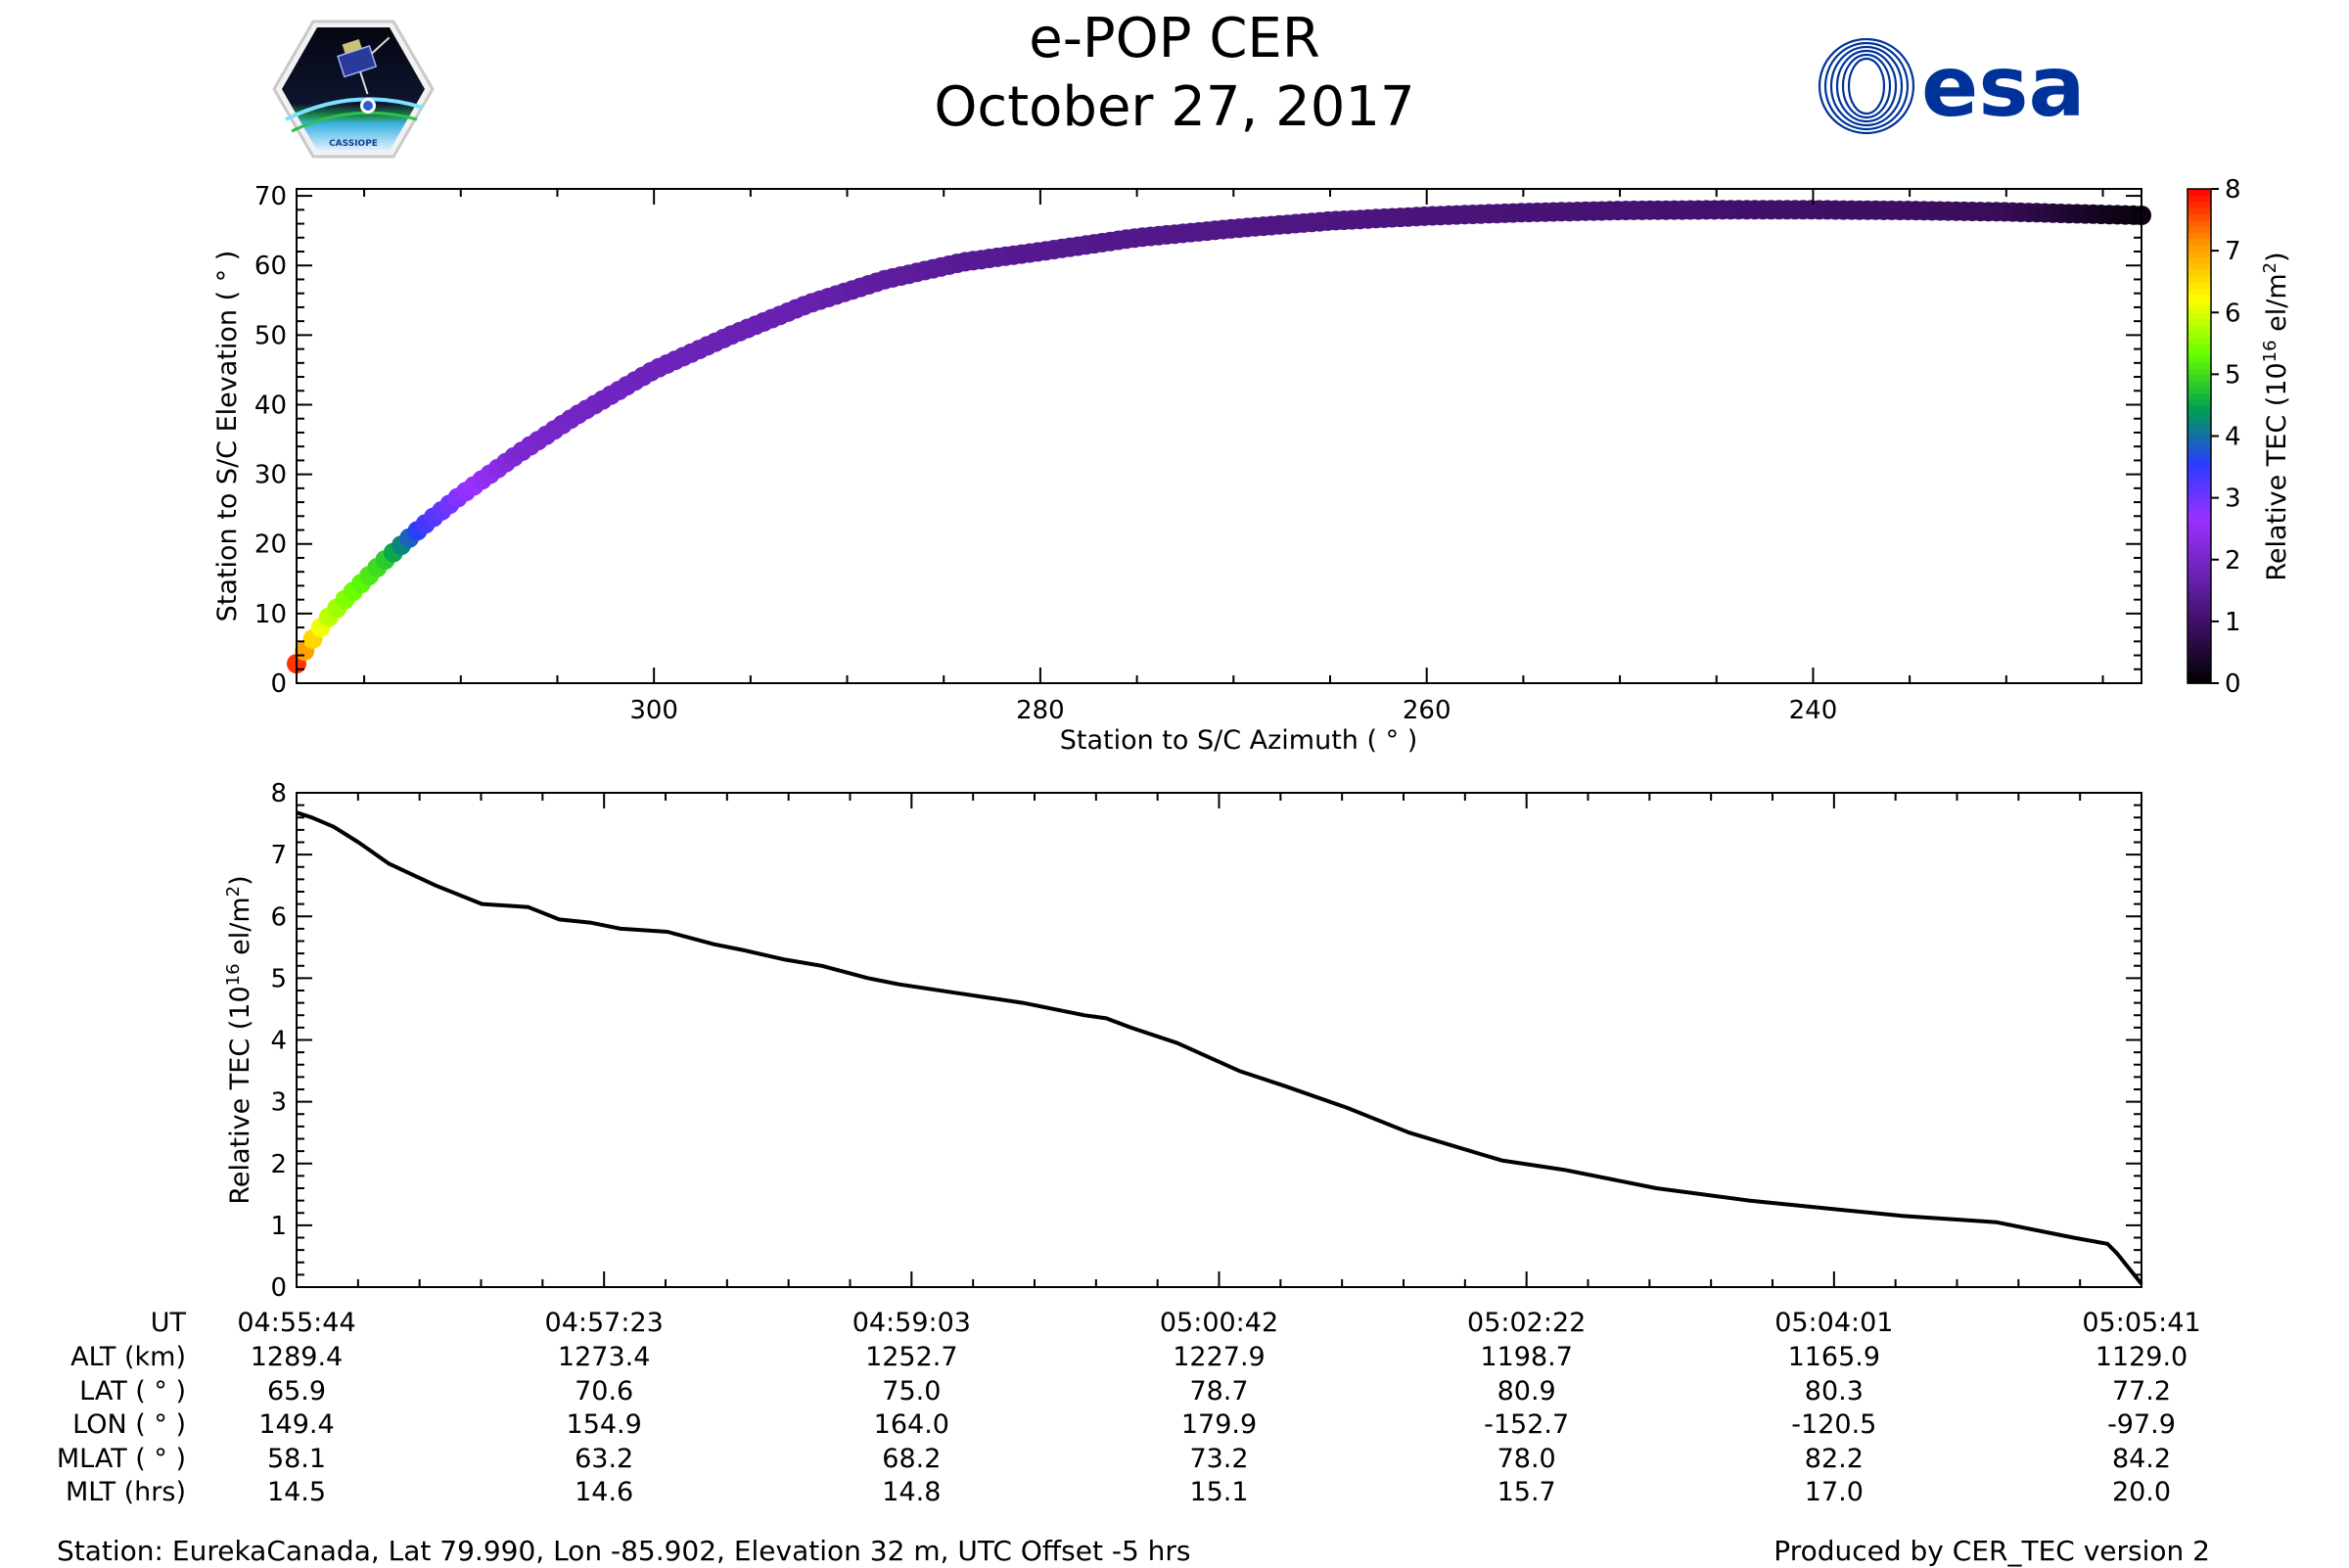 The image size is (2349, 1568). I want to click on colorbar-tick-label: 6, so click(2233, 313).